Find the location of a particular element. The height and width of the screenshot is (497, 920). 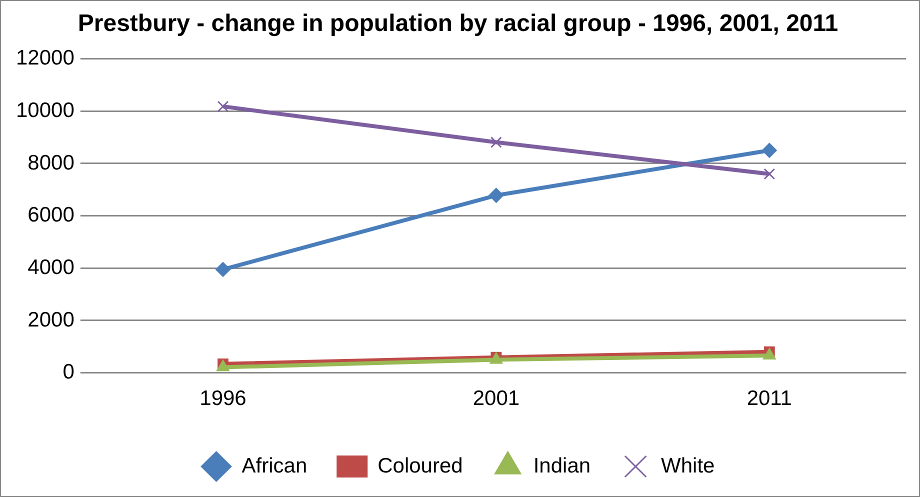

y-tick-label: 2000 is located at coordinates (51, 320).